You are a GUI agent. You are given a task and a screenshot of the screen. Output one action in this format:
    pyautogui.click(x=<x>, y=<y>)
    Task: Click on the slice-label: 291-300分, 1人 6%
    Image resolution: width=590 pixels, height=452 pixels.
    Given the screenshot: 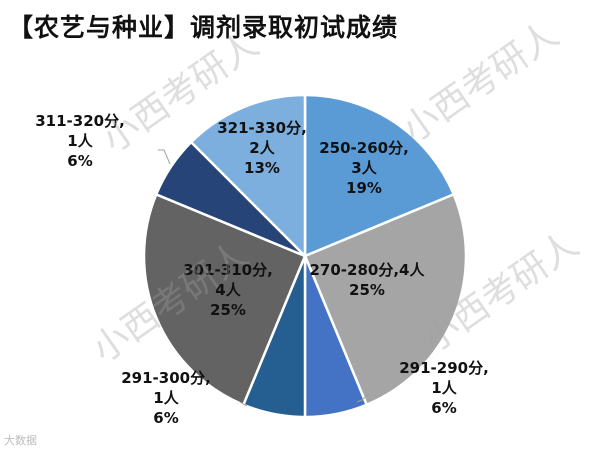 What is the action you would take?
    pyautogui.click(x=166, y=398)
    